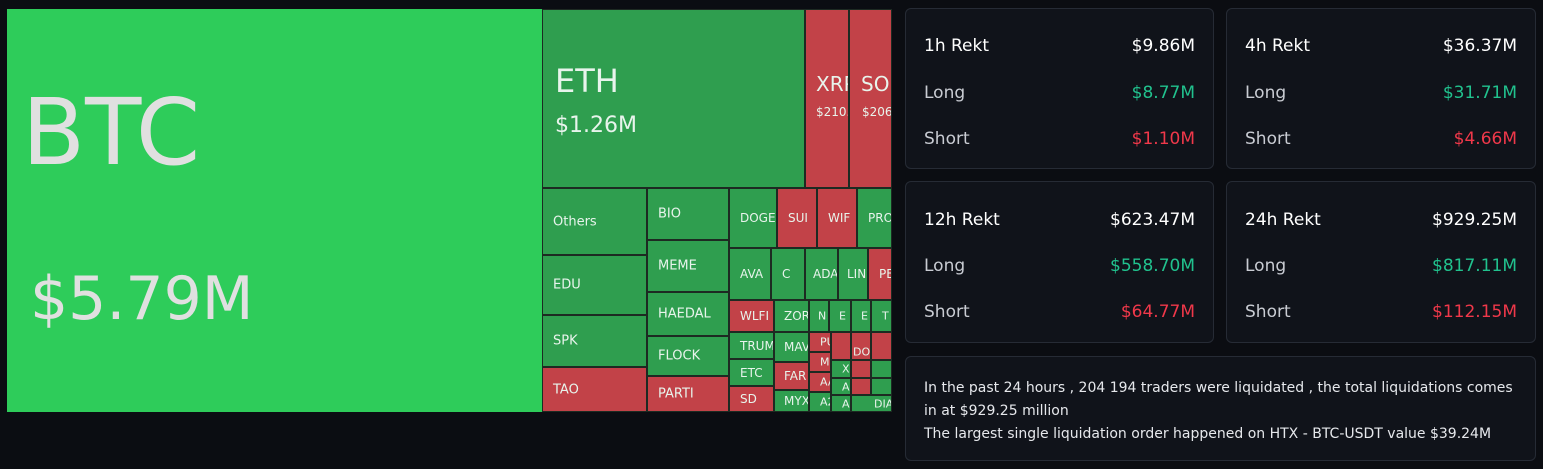 Image resolution: width=1543 pixels, height=469 pixels. I want to click on heatmap-tile-c: C, so click(788, 274).